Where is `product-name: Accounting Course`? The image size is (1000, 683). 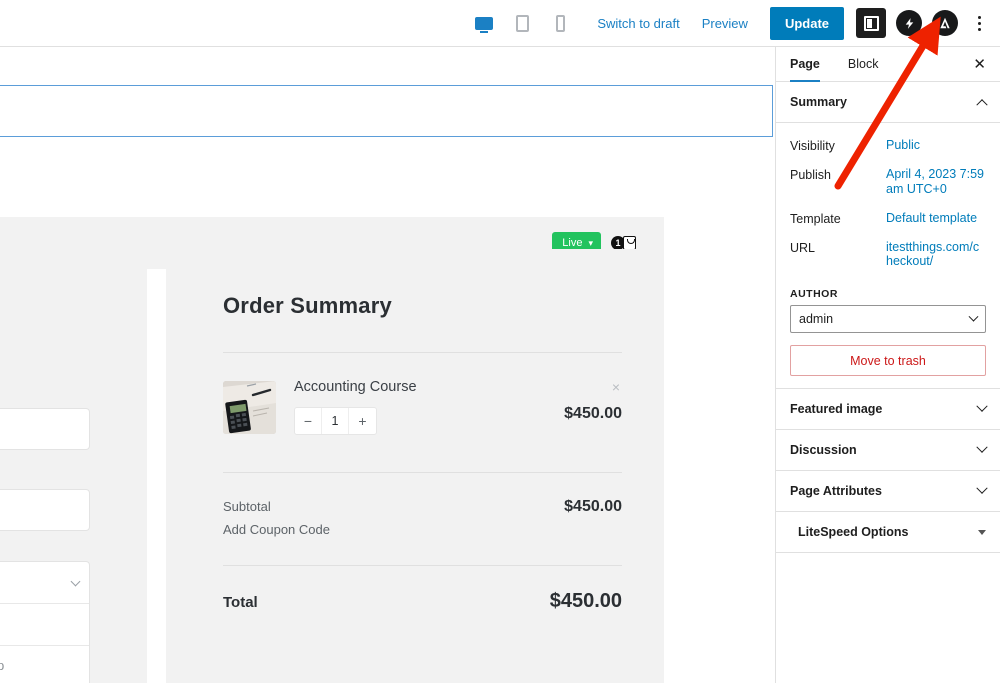
product-name: Accounting Course is located at coordinates (355, 387).